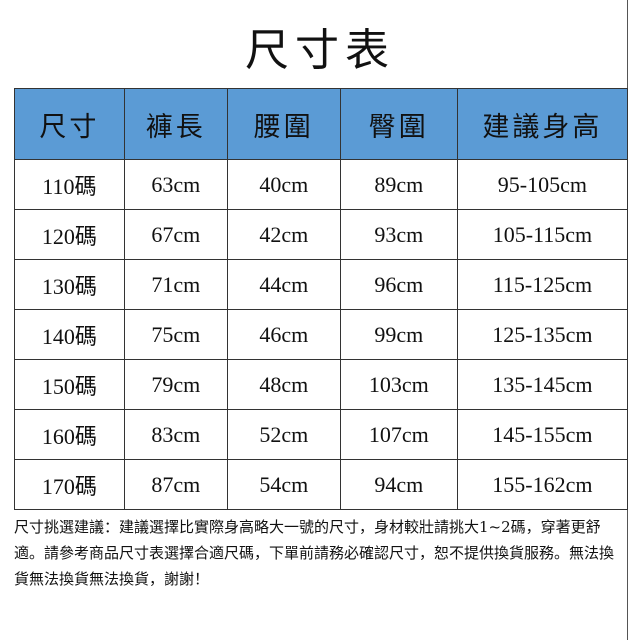 The image size is (640, 640). What do you see at coordinates (175, 284) in the screenshot?
I see `table-cell: 71cm` at bounding box center [175, 284].